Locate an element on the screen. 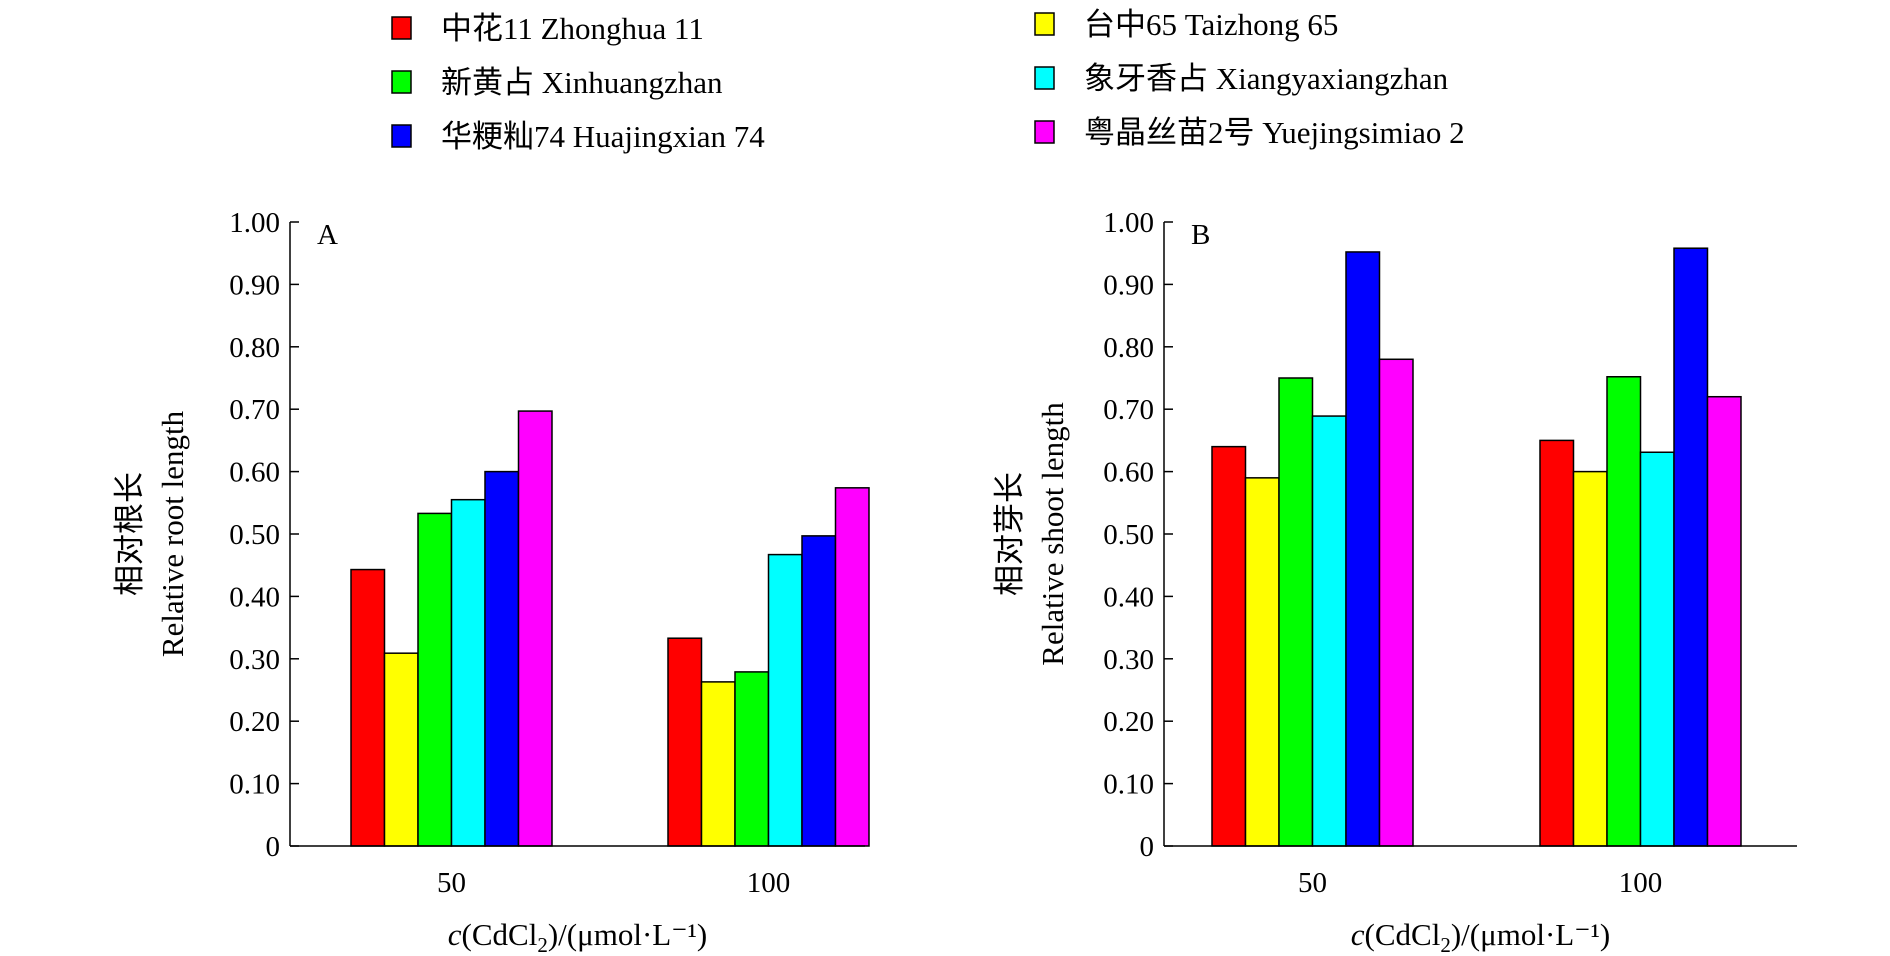 The image size is (1890, 956). panel-label: B is located at coordinates (1200, 235).